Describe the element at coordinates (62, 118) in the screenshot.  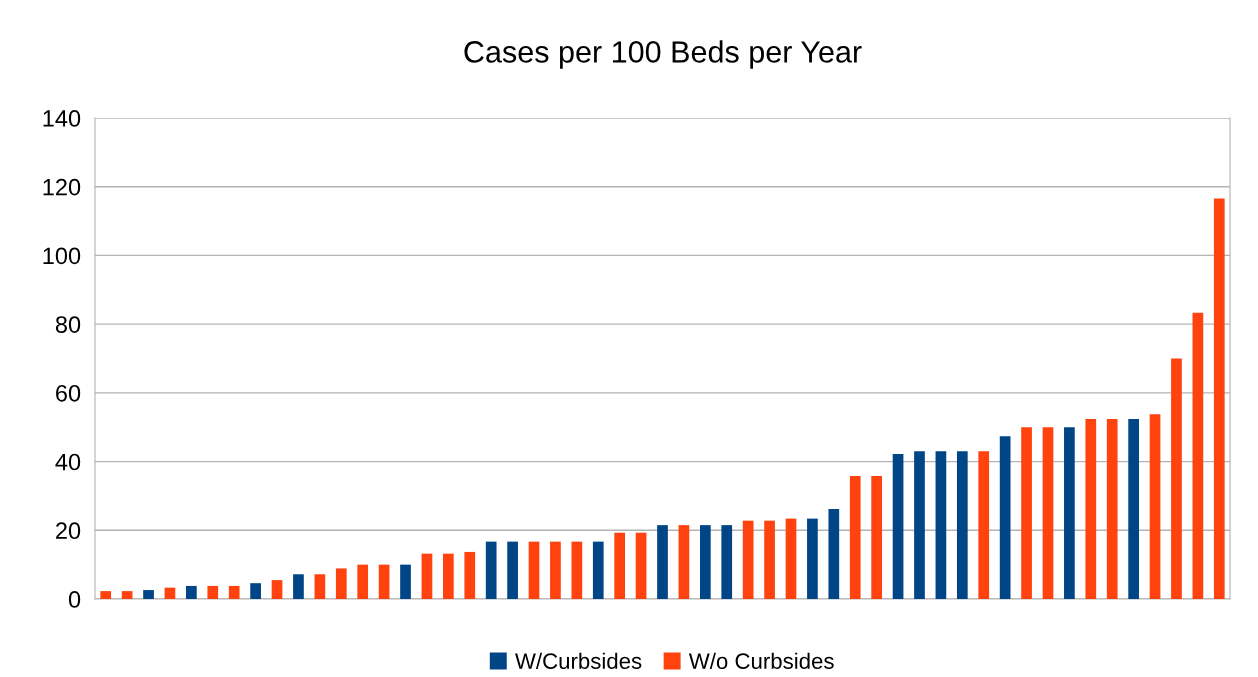
I see `y-tick-label: 140` at that location.